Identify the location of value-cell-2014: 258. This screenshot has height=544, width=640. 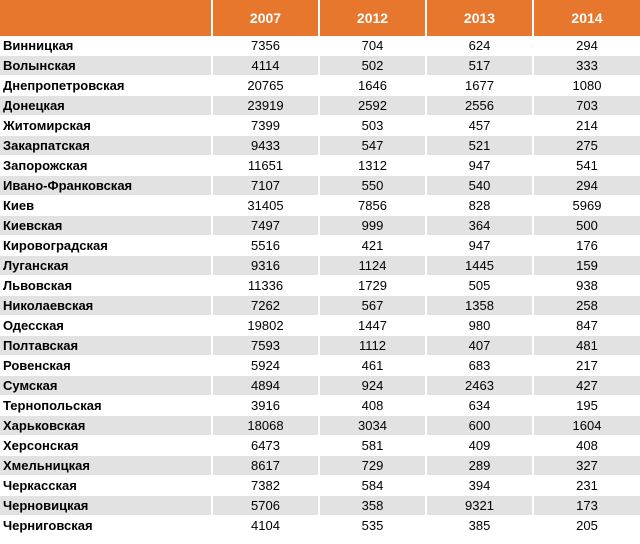
(586, 305).